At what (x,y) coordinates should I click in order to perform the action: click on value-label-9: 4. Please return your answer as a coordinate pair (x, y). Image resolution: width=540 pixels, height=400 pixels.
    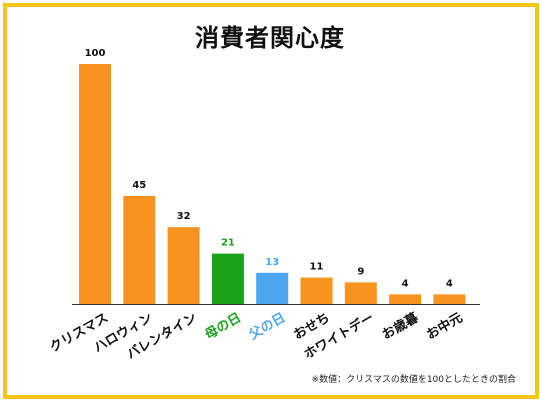
    Looking at the image, I should click on (449, 283).